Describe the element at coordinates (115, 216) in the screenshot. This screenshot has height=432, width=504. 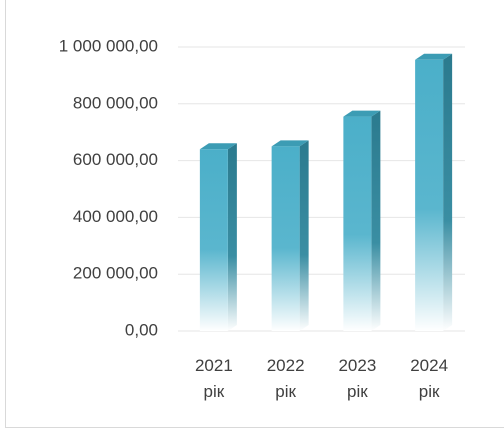
I see `y-tick-label: 400 000,00` at that location.